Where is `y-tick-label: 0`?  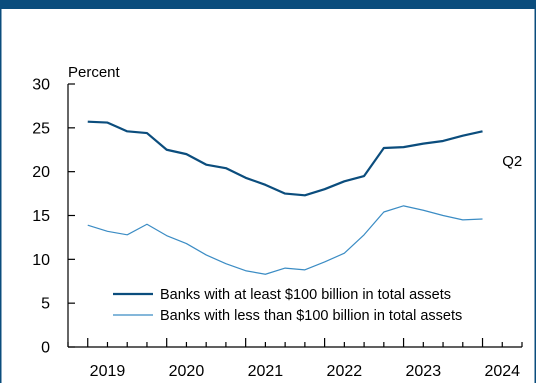
y-tick-label: 0 is located at coordinates (45, 348).